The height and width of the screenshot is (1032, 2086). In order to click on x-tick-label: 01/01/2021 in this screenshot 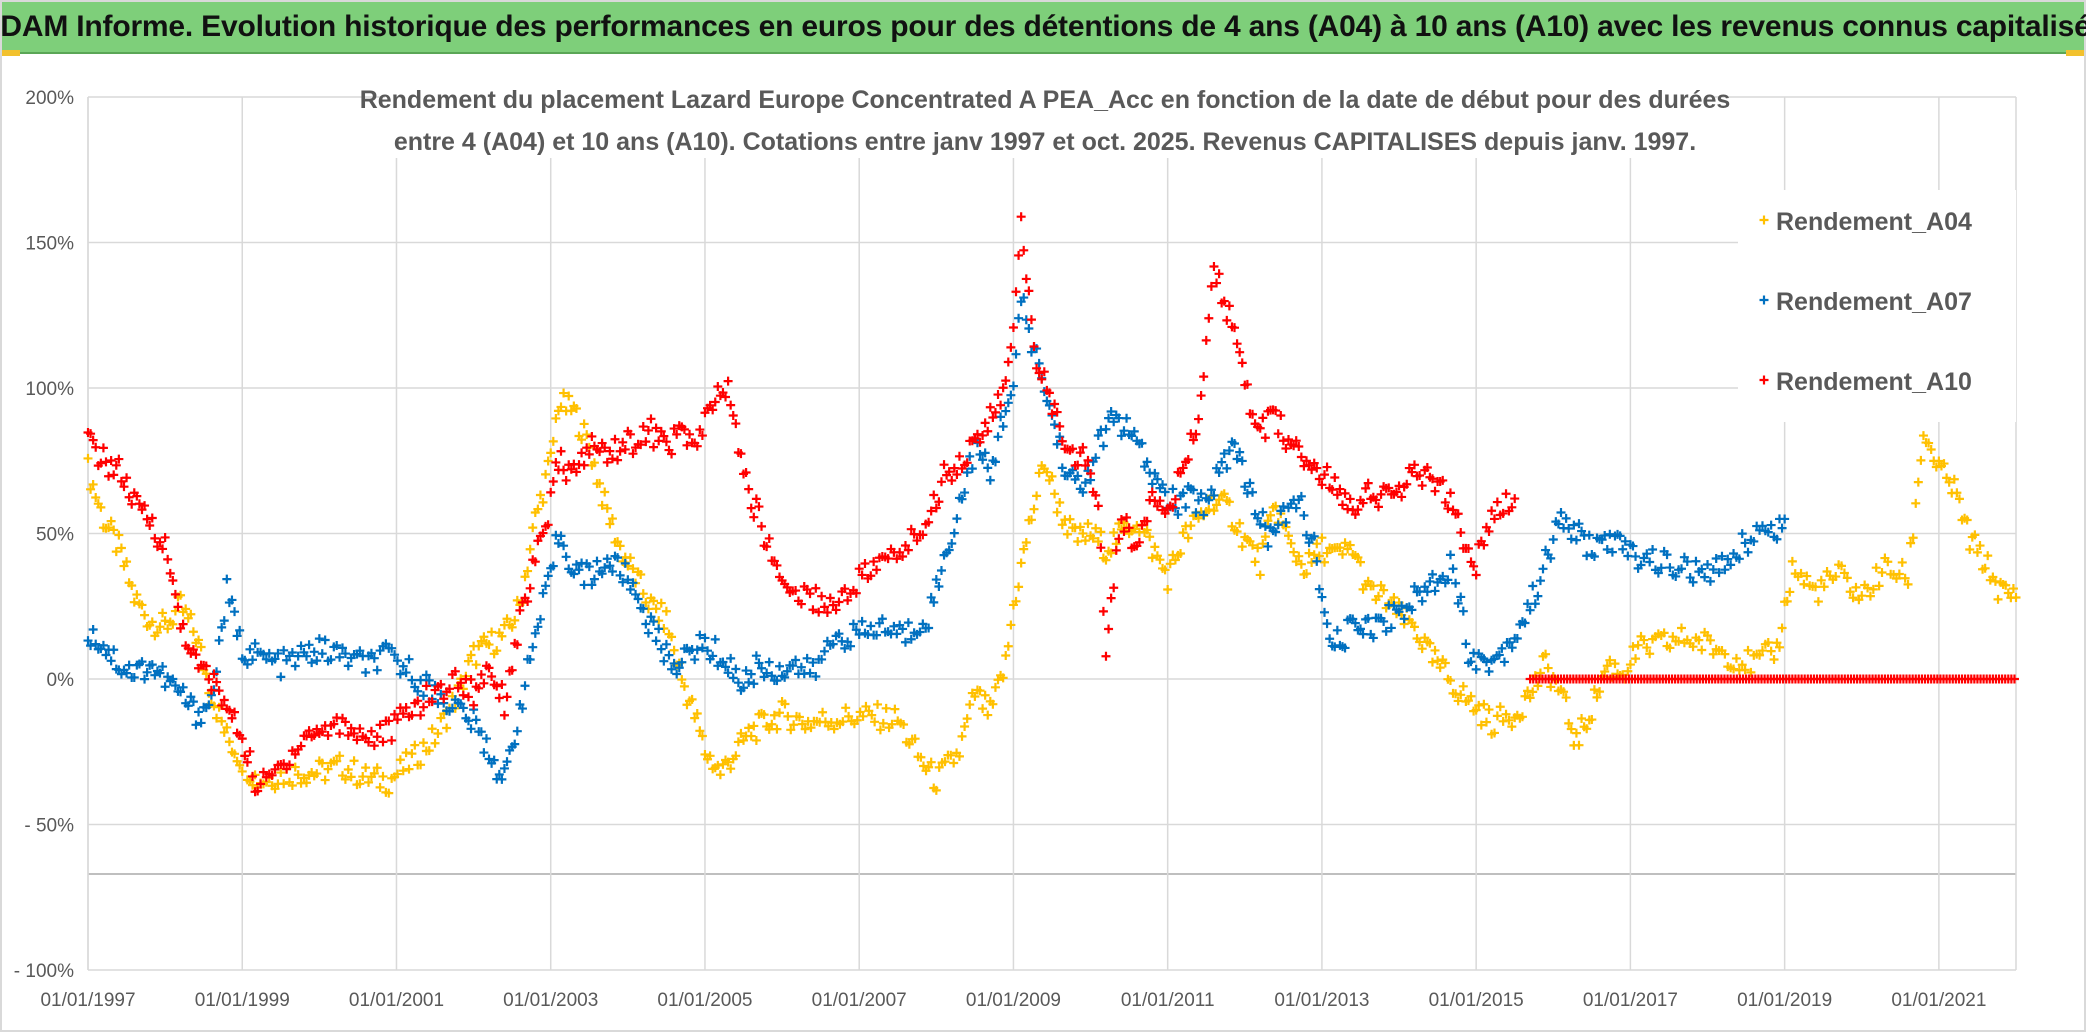, I will do `click(1938, 1000)`.